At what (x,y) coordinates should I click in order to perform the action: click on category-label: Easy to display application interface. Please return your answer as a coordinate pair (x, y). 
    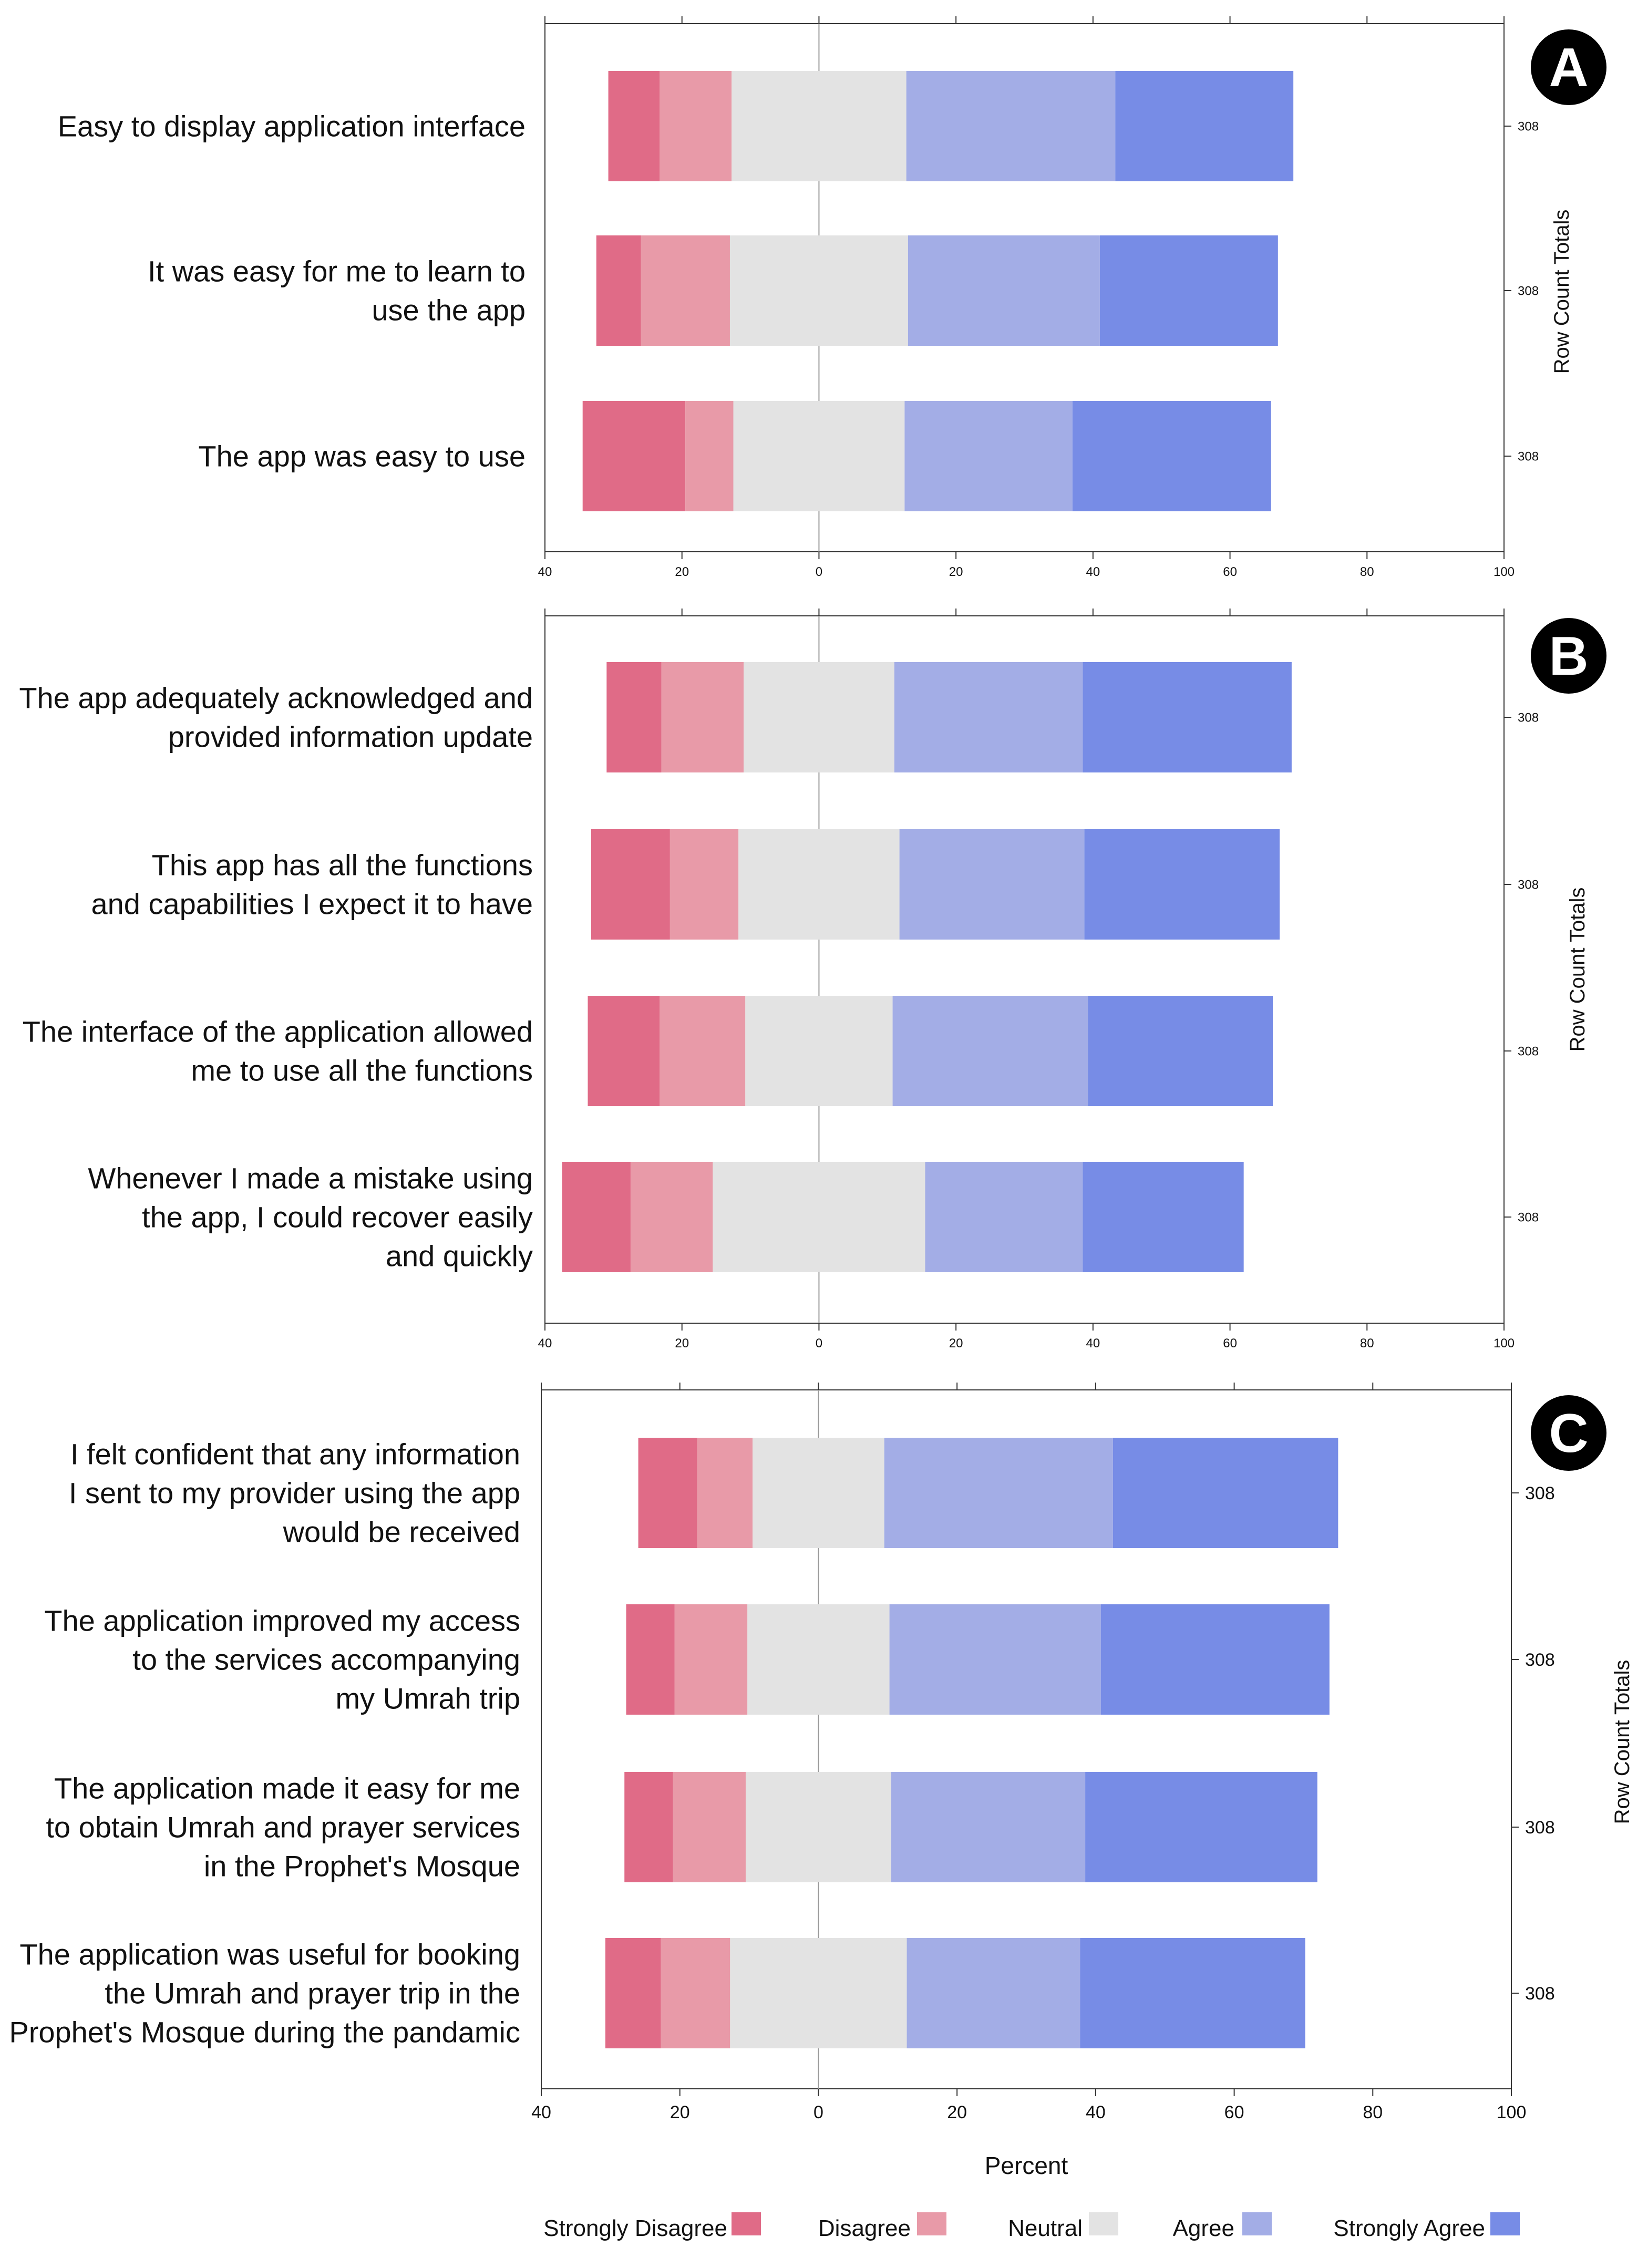
    Looking at the image, I should click on (292, 126).